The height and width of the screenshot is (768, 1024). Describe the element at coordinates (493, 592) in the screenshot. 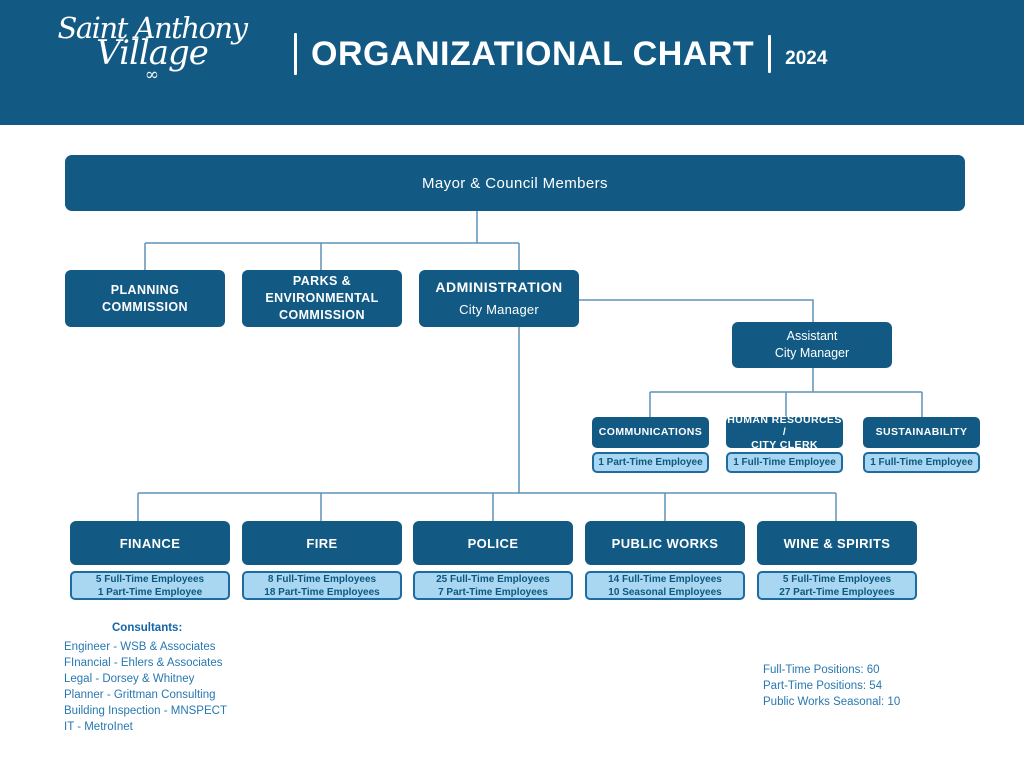

I see `staff-count: 7 Part-Time Employees` at that location.